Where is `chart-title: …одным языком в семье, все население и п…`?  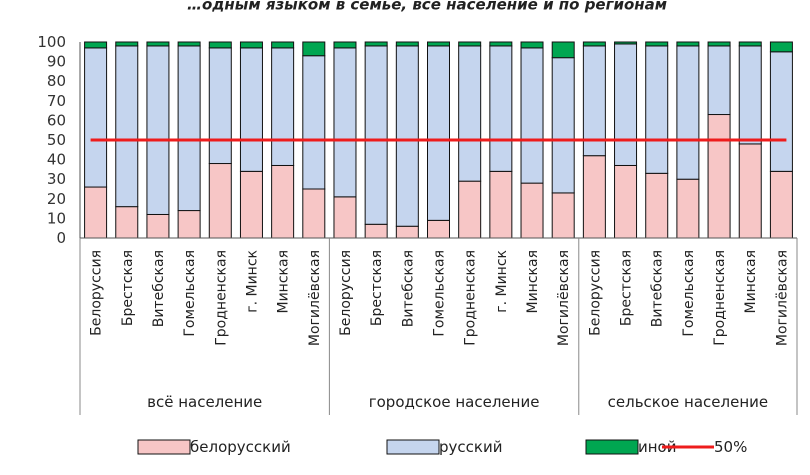
chart-title: …одным языком в семье, все население и п… is located at coordinates (427, 7).